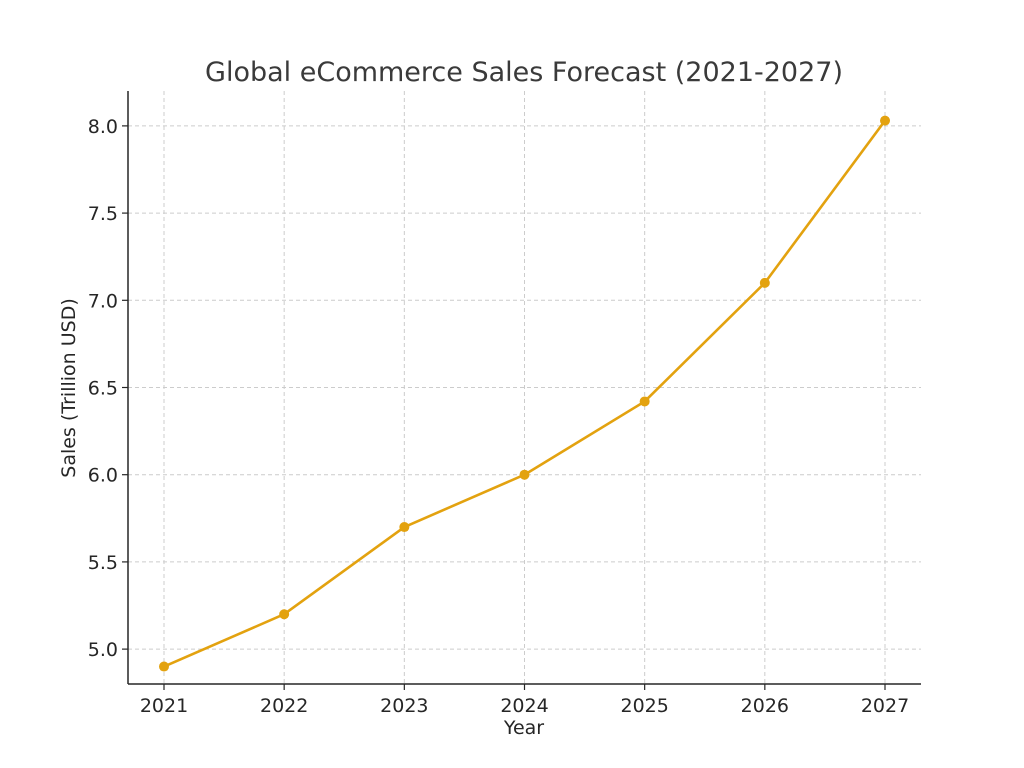 The image size is (1024, 768). What do you see at coordinates (103, 301) in the screenshot?
I see `y-tick-label: 7.0` at bounding box center [103, 301].